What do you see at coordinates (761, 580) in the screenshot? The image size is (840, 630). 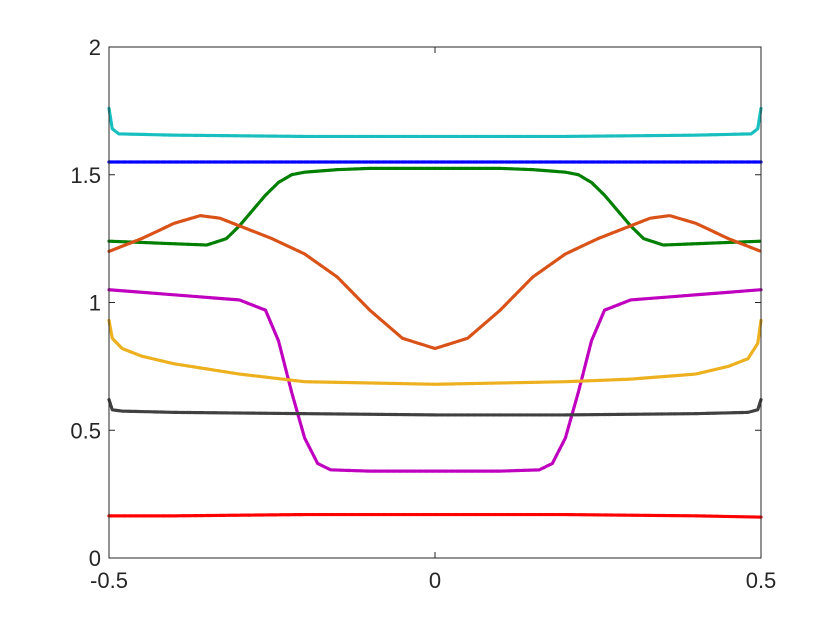 I see `x-tick-label: 0.5` at bounding box center [761, 580].